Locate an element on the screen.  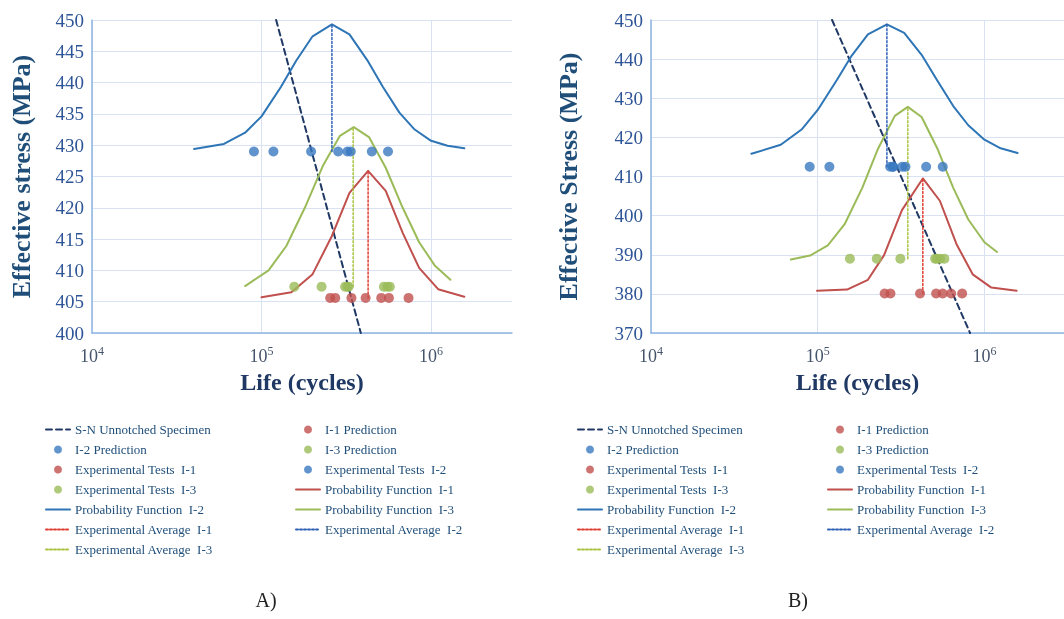
y-tick-label: 425 is located at coordinates (69, 176).